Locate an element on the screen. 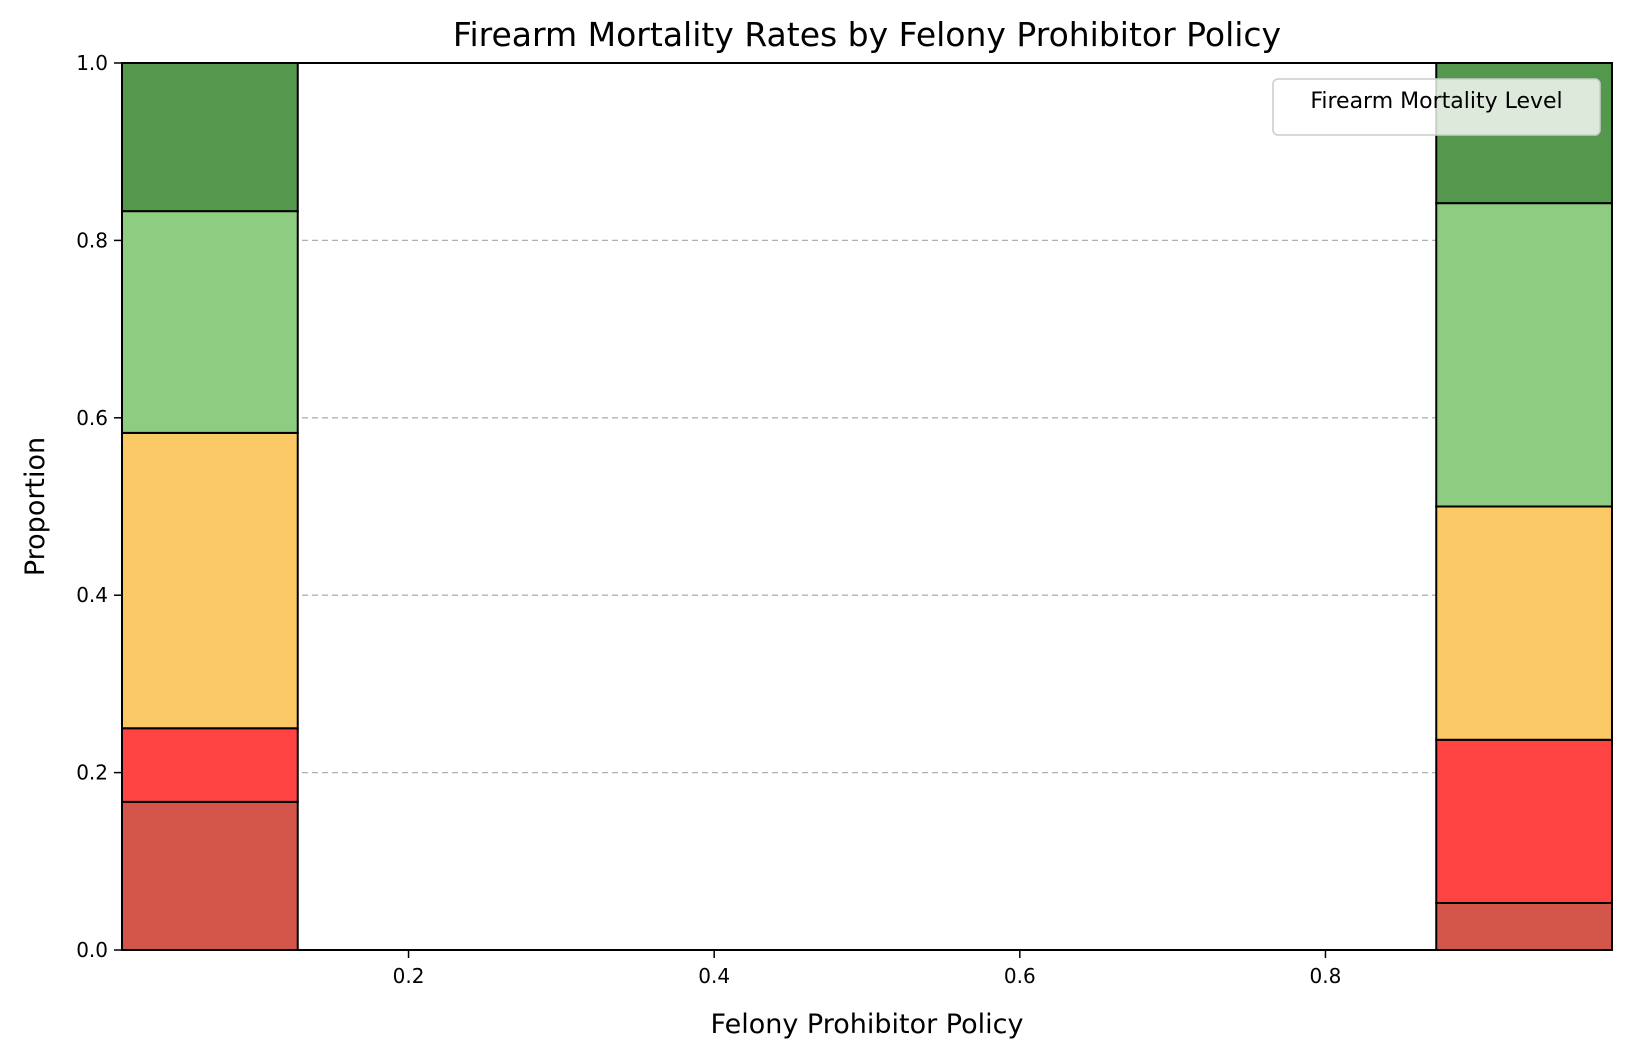 The width and height of the screenshot is (1629, 1056). x-tick-label: 0.2 is located at coordinates (409, 976).